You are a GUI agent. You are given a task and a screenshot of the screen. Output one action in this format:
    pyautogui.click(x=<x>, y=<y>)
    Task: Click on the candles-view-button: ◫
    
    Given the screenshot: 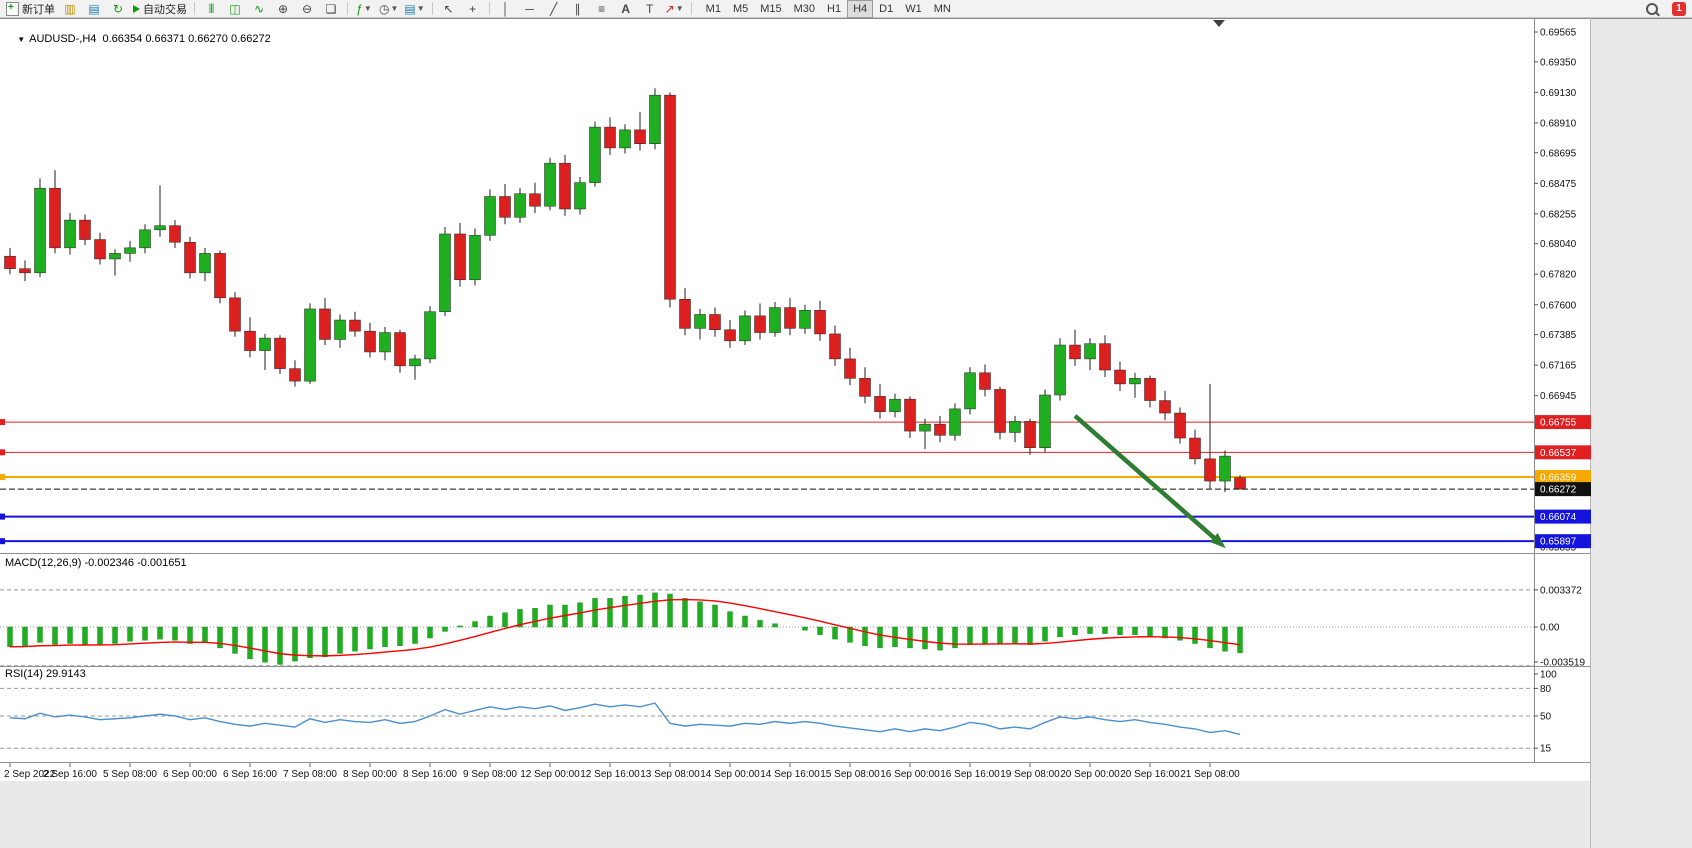 What is the action you would take?
    pyautogui.click(x=235, y=9)
    